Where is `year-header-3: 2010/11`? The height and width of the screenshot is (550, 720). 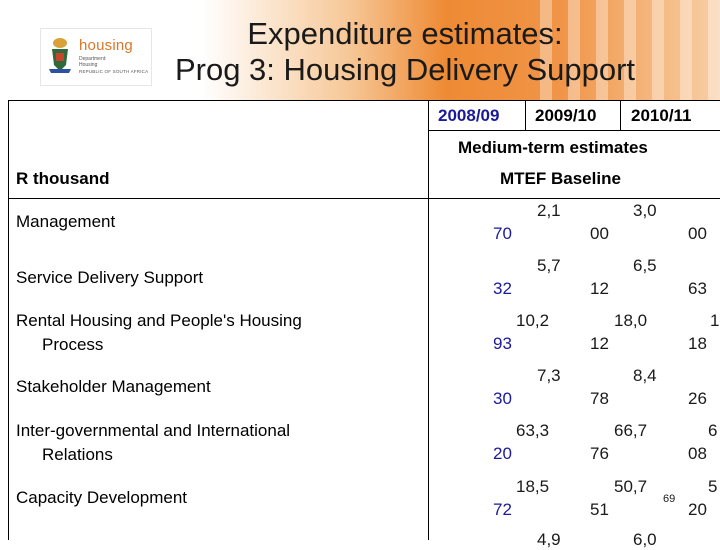
year-header-3: 2010/11 is located at coordinates (661, 115).